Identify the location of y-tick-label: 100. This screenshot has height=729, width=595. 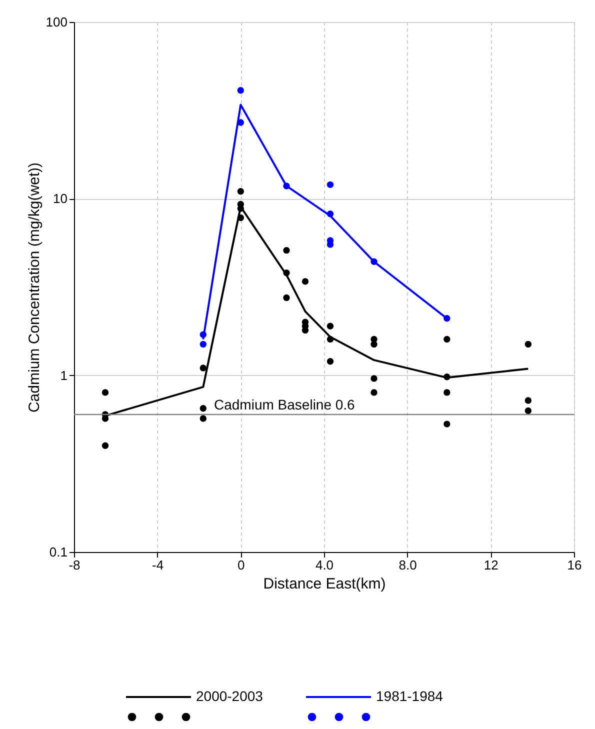
(57, 22).